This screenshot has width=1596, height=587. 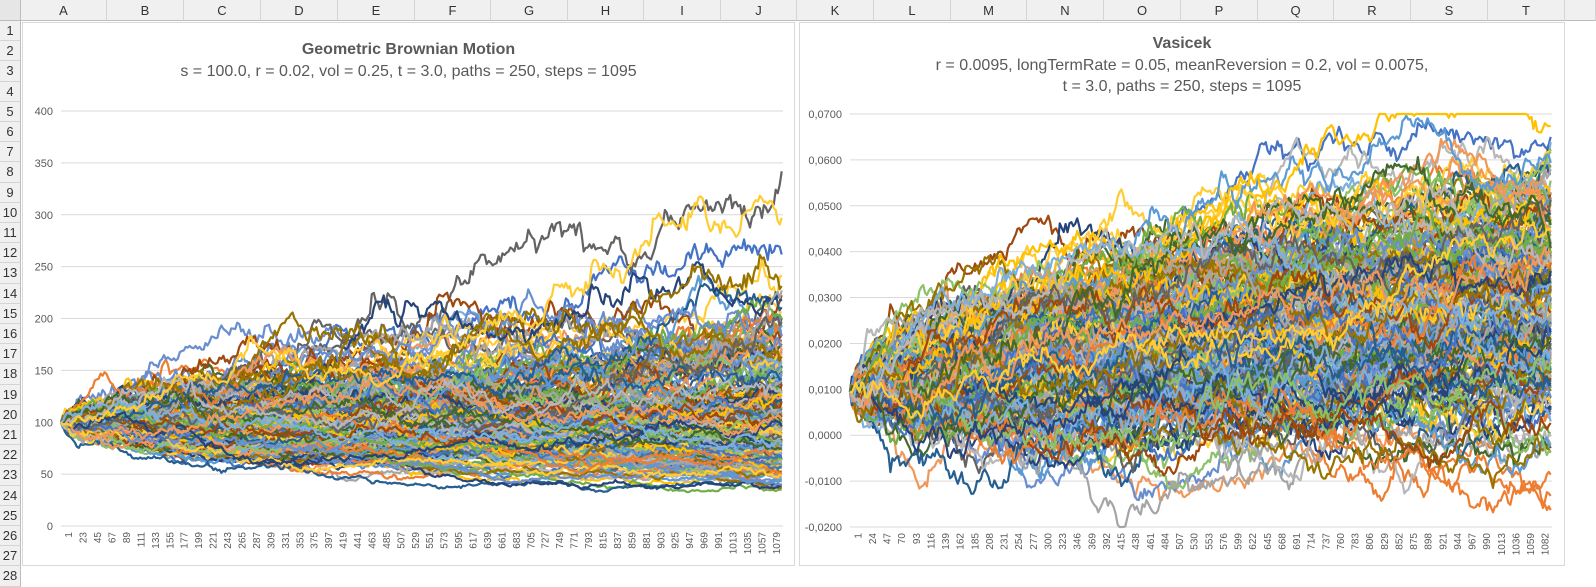 I want to click on row-header-21: 21, so click(x=10, y=435).